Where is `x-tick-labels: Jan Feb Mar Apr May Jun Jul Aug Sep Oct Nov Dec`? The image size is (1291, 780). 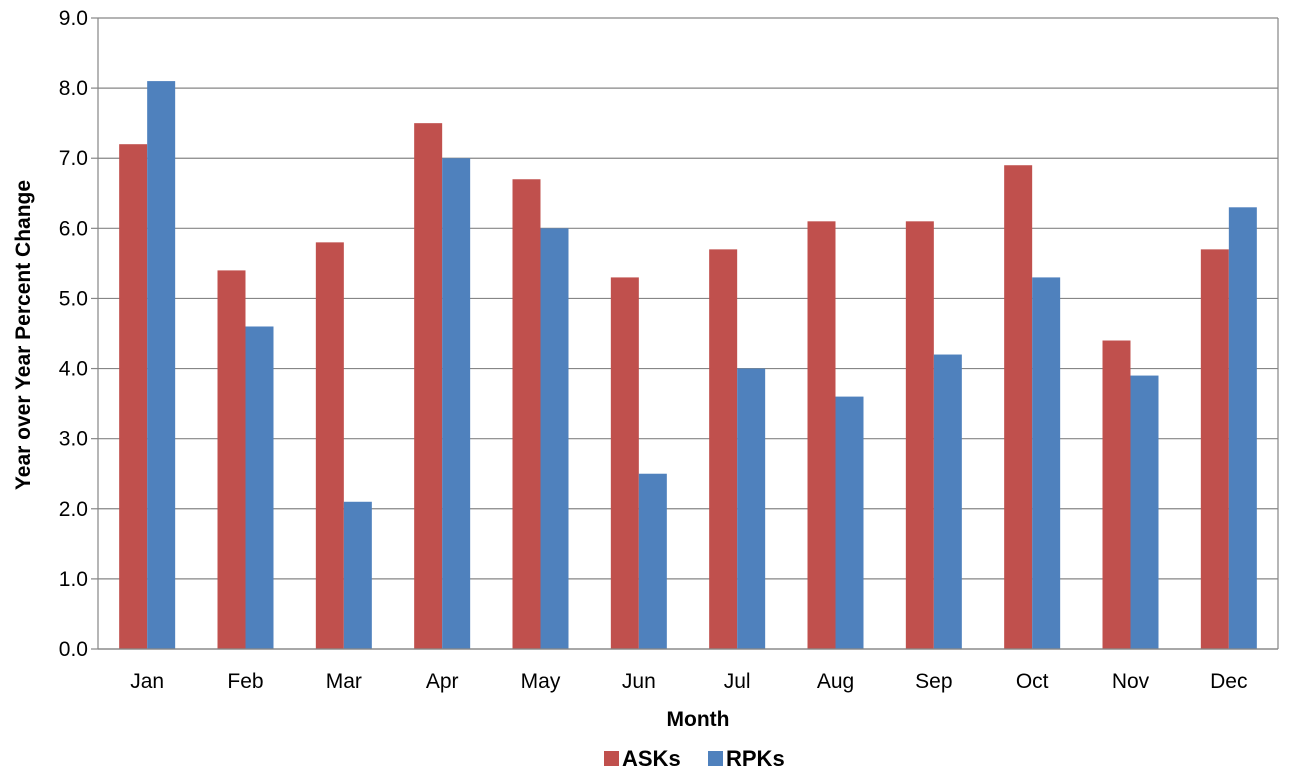 x-tick-labels: Jan Feb Mar Apr May Jun Jul Aug Sep Oct Nov Dec is located at coordinates (688, 681).